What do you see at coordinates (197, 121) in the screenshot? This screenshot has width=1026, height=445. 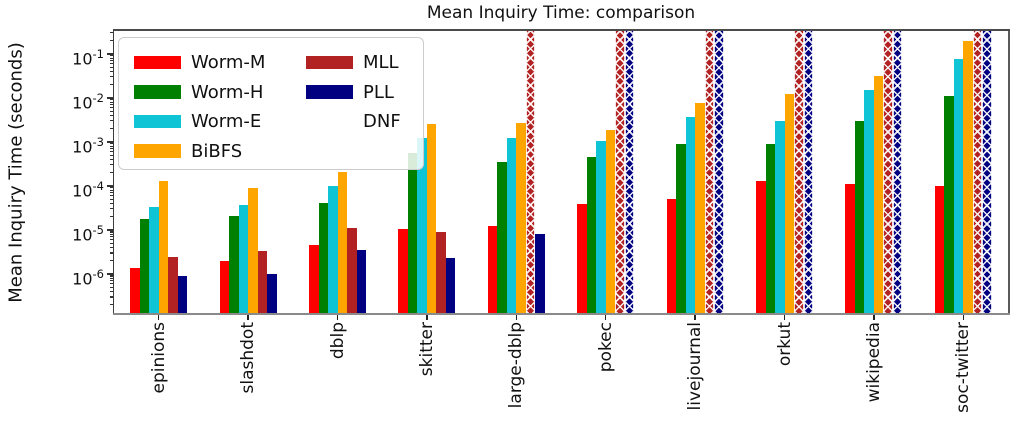 I see `legend-entry-worm-e: Worm-E` at bounding box center [197, 121].